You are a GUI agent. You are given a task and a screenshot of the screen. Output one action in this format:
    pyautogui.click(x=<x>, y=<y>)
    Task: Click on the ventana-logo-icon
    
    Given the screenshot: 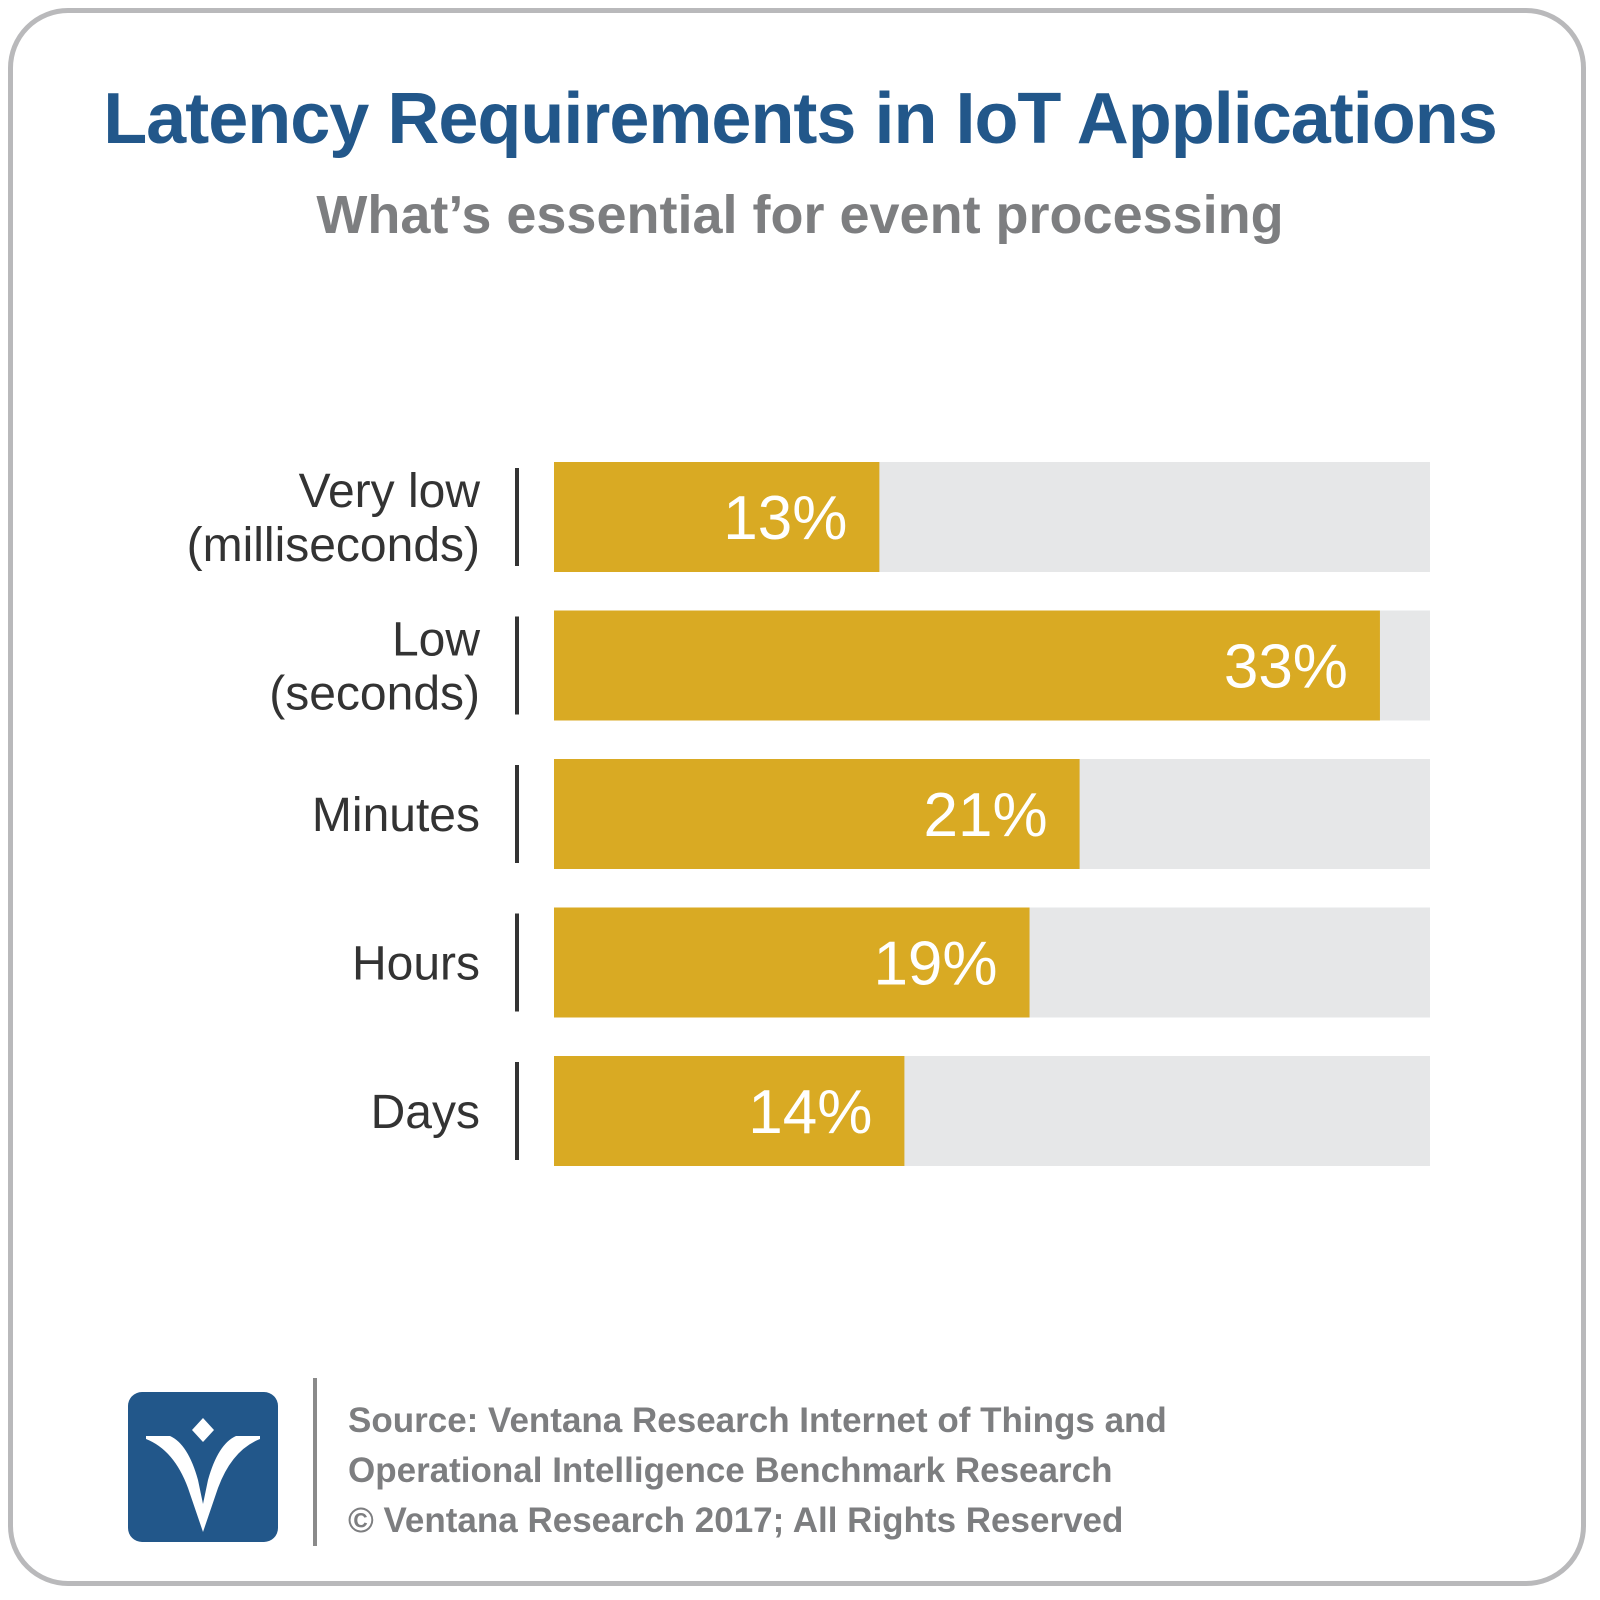 What is the action you would take?
    pyautogui.click(x=203, y=1467)
    